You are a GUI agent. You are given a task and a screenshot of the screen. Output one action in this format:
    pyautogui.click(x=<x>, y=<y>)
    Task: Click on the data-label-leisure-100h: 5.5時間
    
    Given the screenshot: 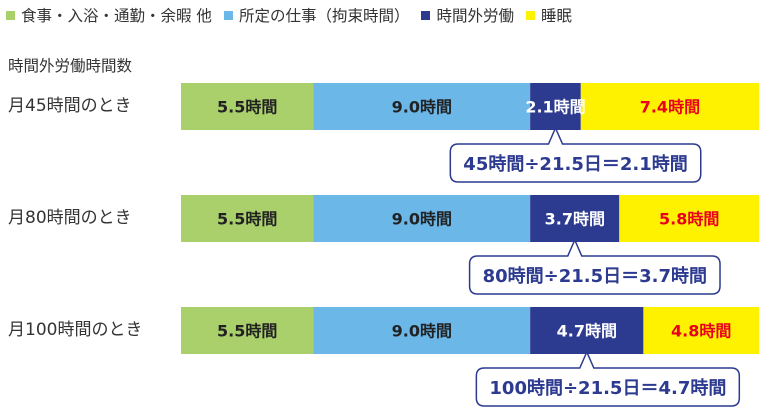 What is the action you would take?
    pyautogui.click(x=247, y=331)
    